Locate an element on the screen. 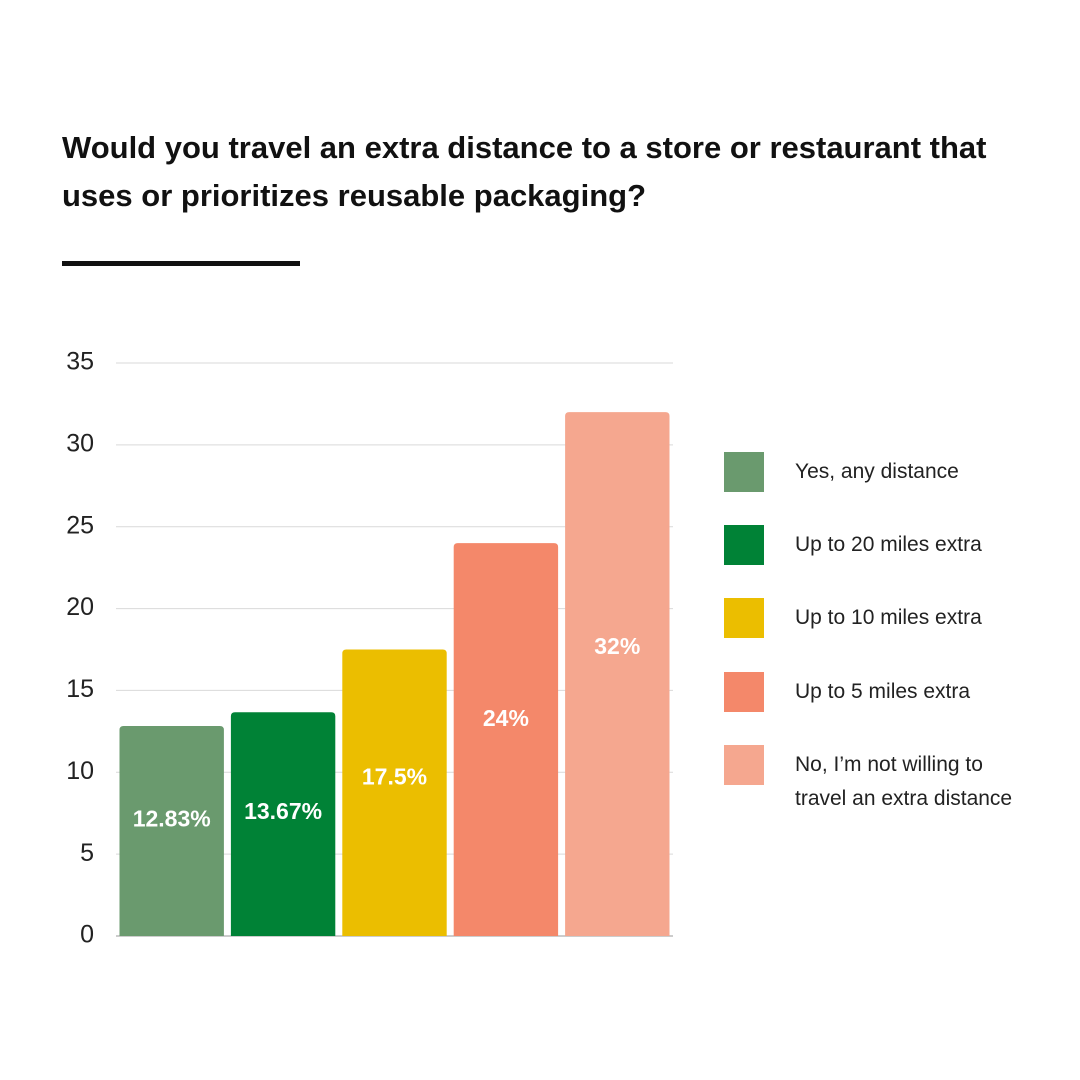 This screenshot has height=1080, width=1080. legend-item: Up to 10 miles extra is located at coordinates (874, 618).